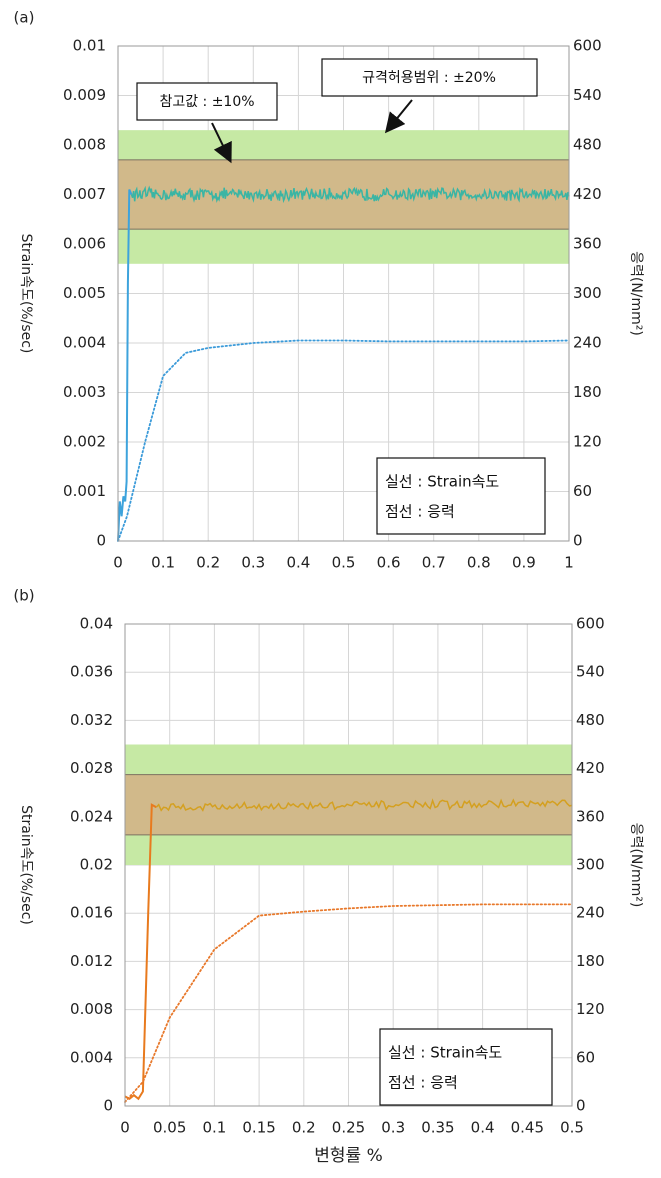 Image resolution: width=661 pixels, height=1178 pixels. I want to click on panel-label: (a), so click(24, 18).